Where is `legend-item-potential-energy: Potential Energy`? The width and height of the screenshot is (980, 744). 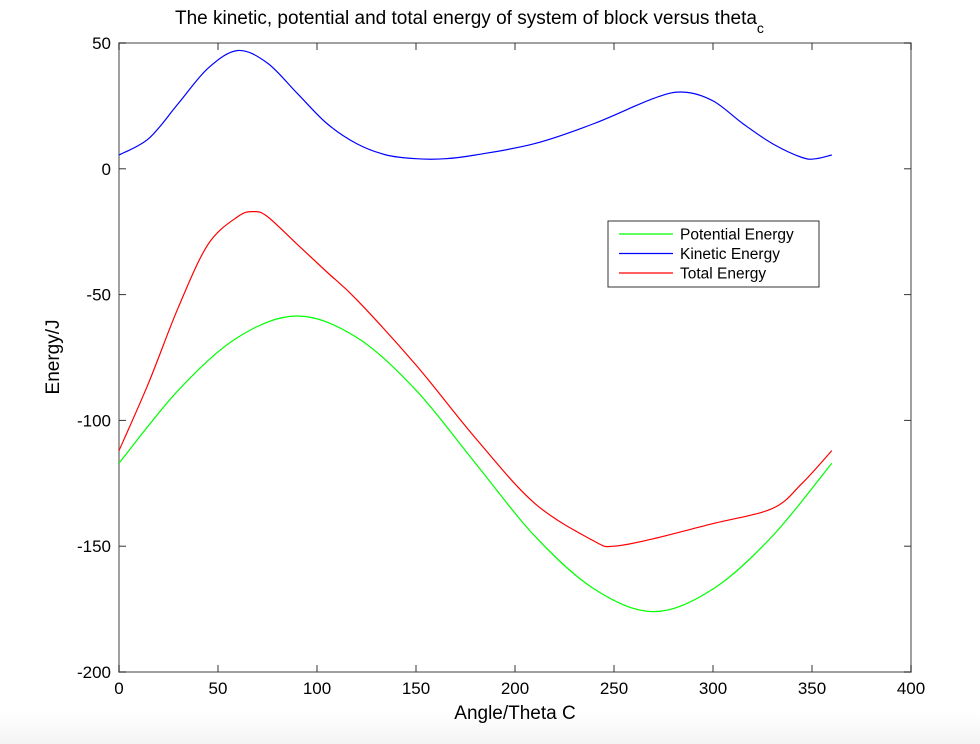
legend-item-potential-energy: Potential Energy is located at coordinates (706, 235).